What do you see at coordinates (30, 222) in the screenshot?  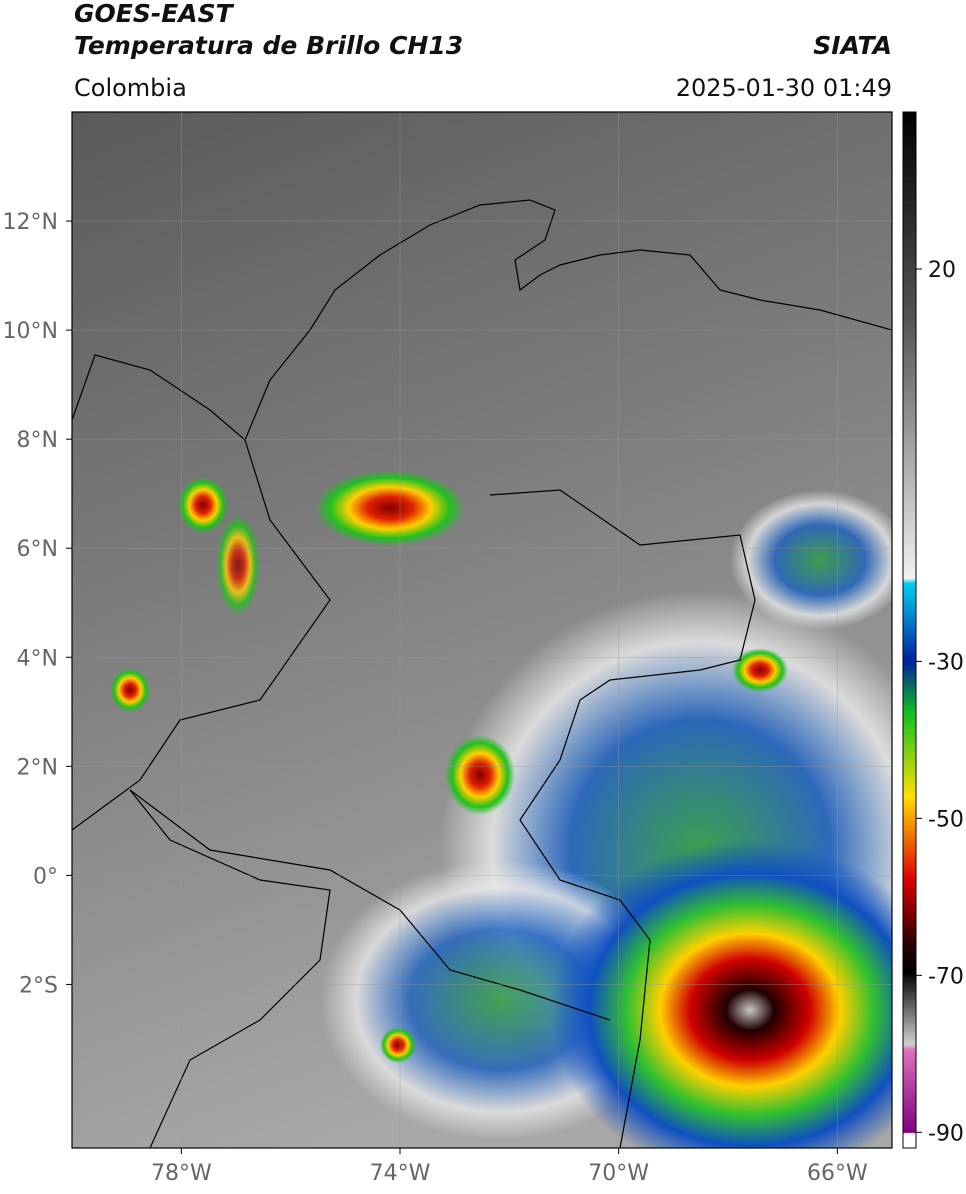 I see `y-tick-label: 12°N` at bounding box center [30, 222].